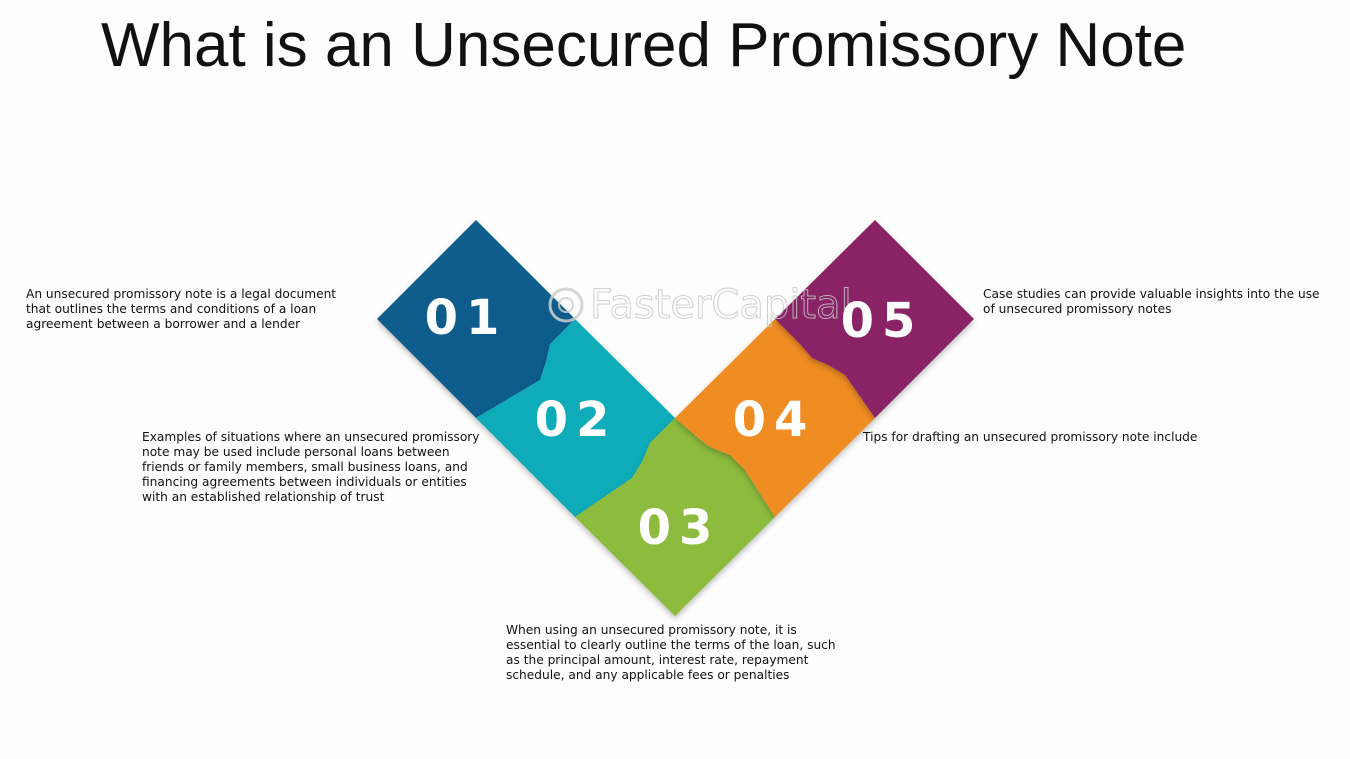 The height and width of the screenshot is (759, 1350). I want to click on step-5-number: 05, so click(882, 321).